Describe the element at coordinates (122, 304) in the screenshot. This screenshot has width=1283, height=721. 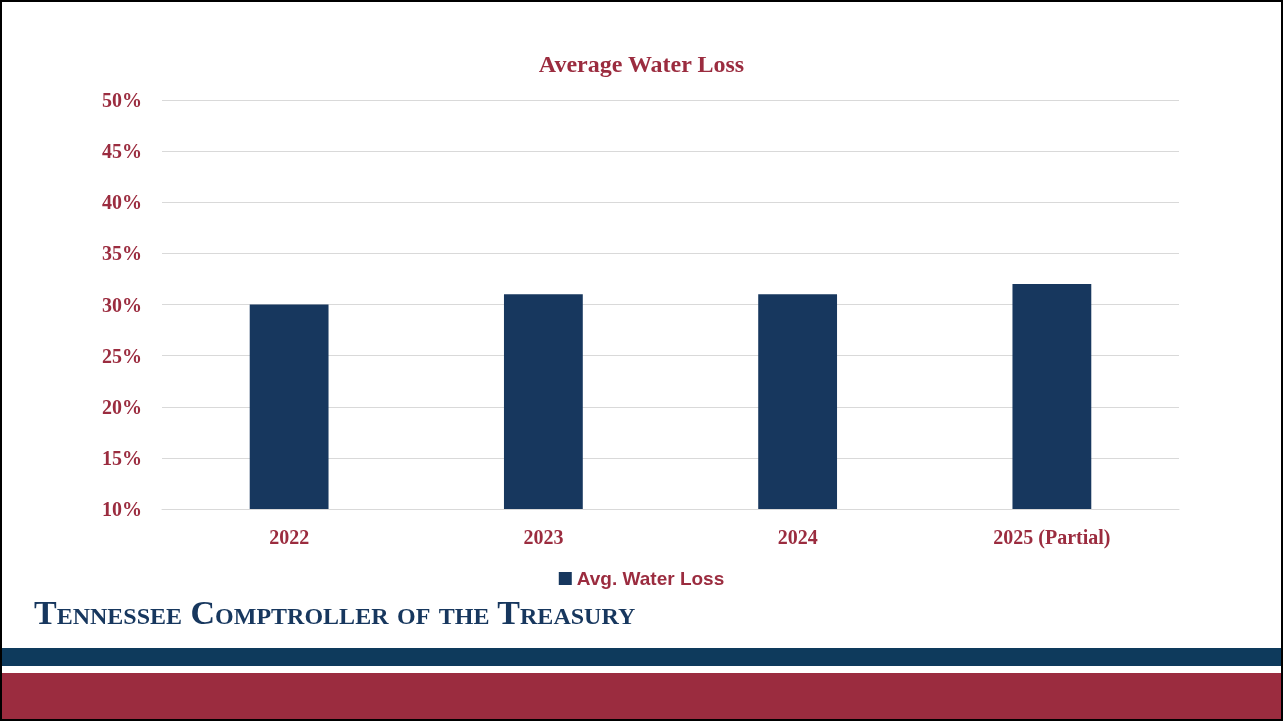
I see `y-tick-label: 30%` at that location.